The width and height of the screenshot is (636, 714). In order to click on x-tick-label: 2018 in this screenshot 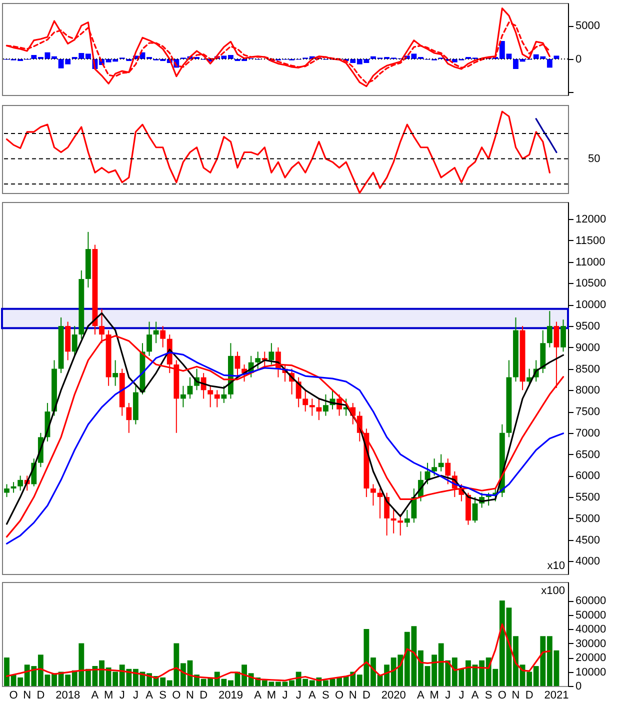, I will do `click(68, 696)`.